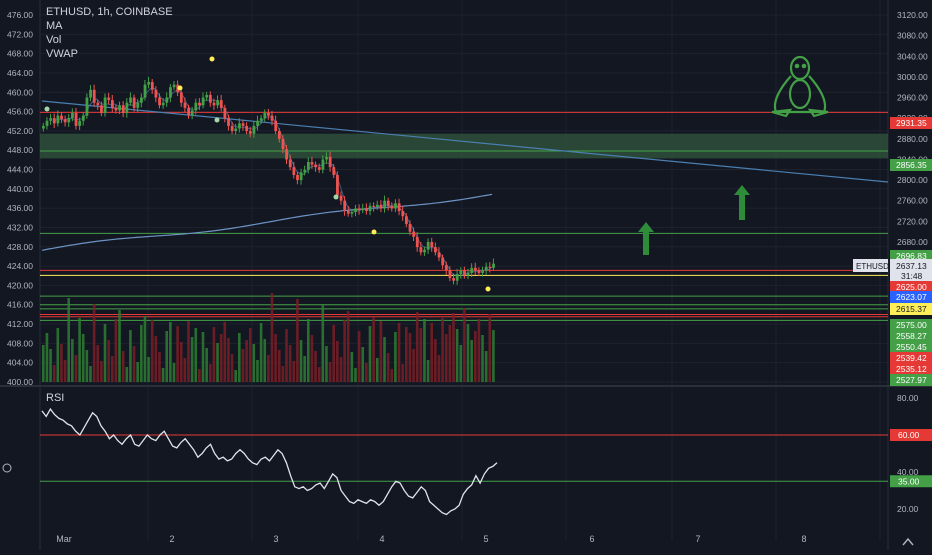 This screenshot has height=555, width=932. Describe the element at coordinates (20, 34) in the screenshot. I see `left-axis-tick: 472.00` at that location.